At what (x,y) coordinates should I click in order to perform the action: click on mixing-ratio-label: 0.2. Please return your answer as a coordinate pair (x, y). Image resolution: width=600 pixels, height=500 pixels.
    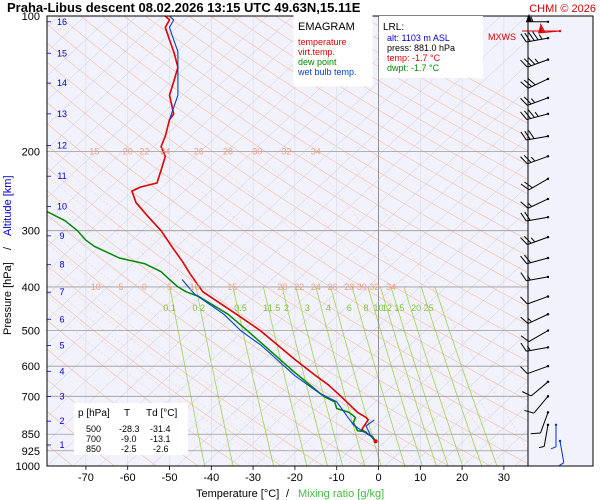
    Looking at the image, I should click on (199, 308).